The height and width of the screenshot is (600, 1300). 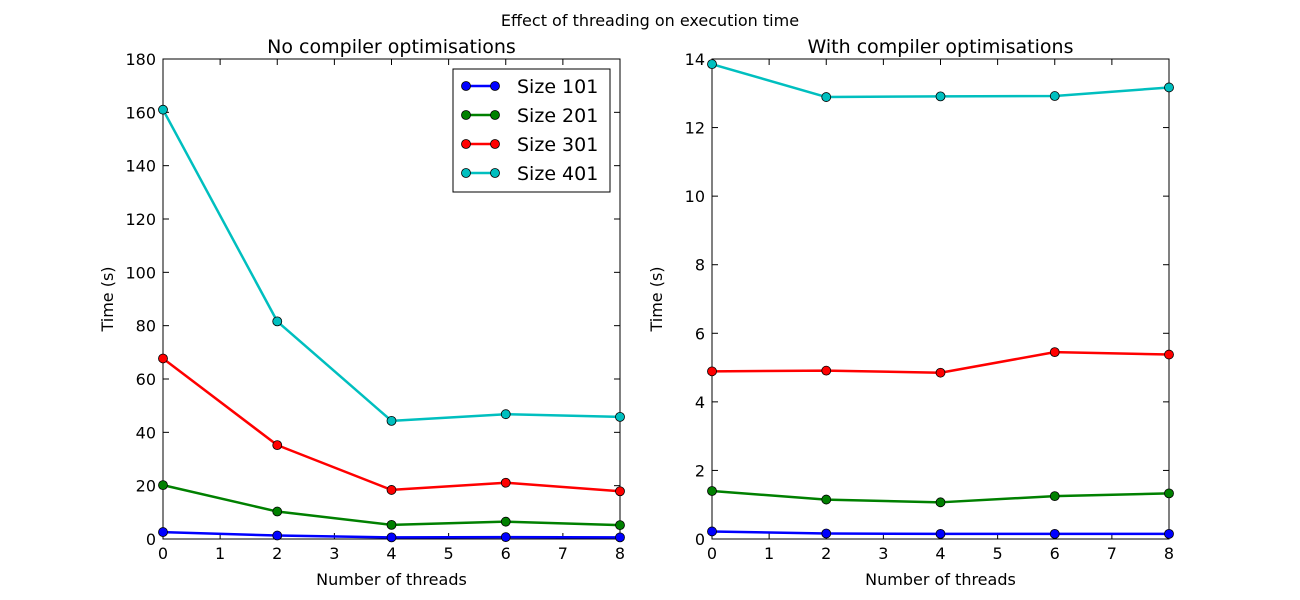 What do you see at coordinates (557, 116) in the screenshot?
I see `panel-1-legend-label: Size 201` at bounding box center [557, 116].